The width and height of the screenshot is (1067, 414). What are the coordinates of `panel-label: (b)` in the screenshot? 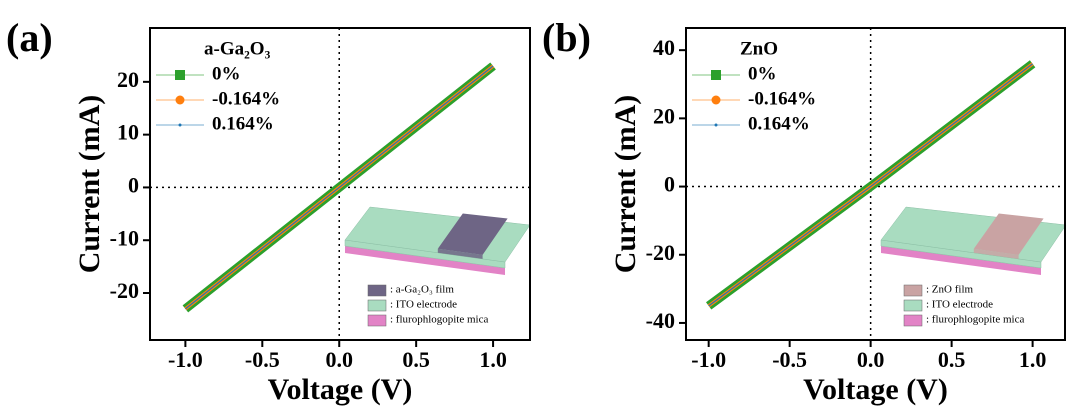 It's located at (566, 37).